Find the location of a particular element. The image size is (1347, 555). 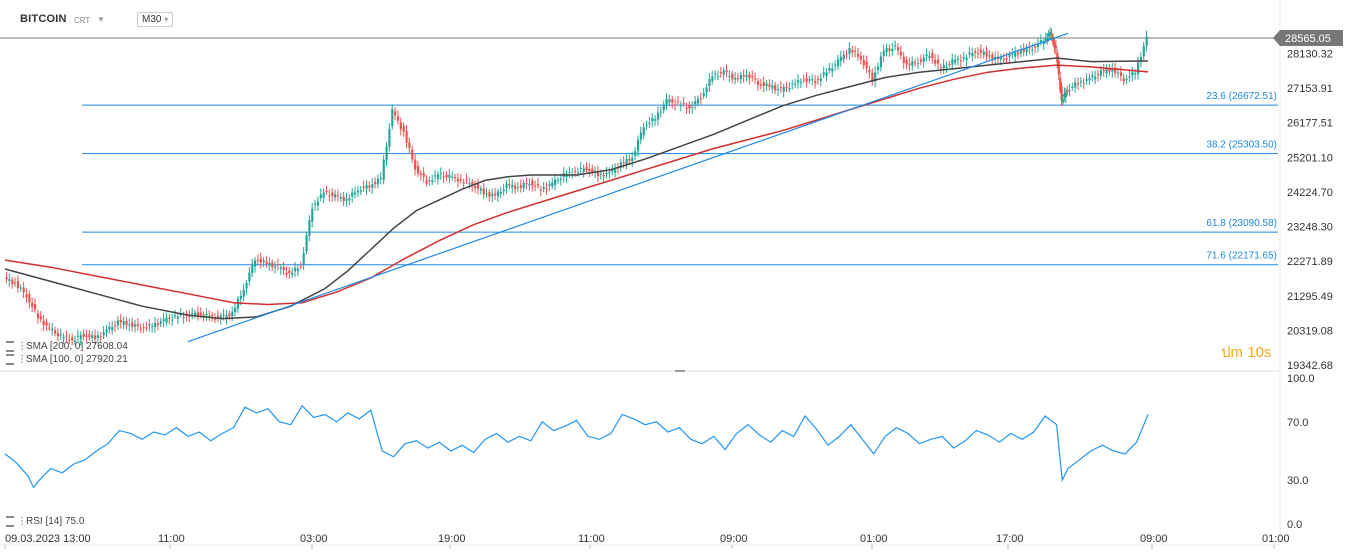

chevron-down-icon: ▼ is located at coordinates (101, 19).